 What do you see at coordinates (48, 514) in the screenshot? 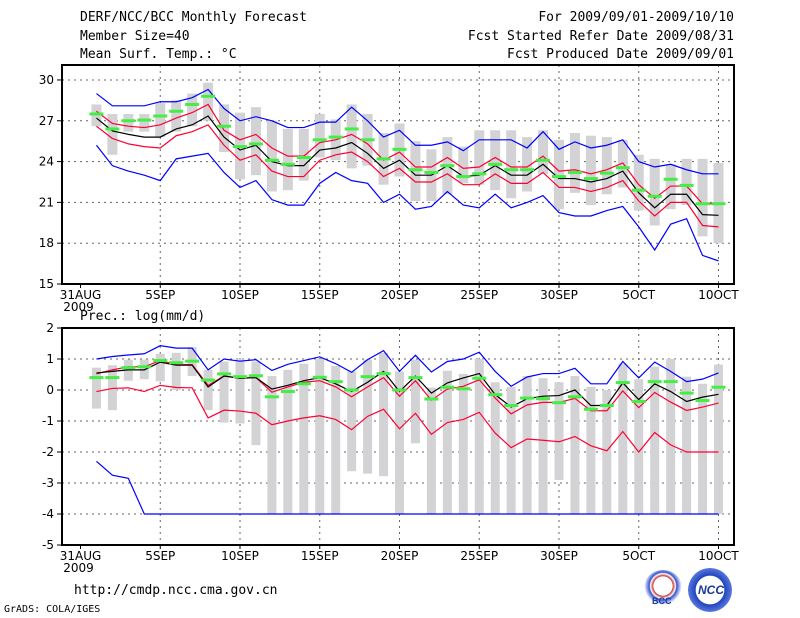
I see `y-tick-label: -4` at bounding box center [48, 514].